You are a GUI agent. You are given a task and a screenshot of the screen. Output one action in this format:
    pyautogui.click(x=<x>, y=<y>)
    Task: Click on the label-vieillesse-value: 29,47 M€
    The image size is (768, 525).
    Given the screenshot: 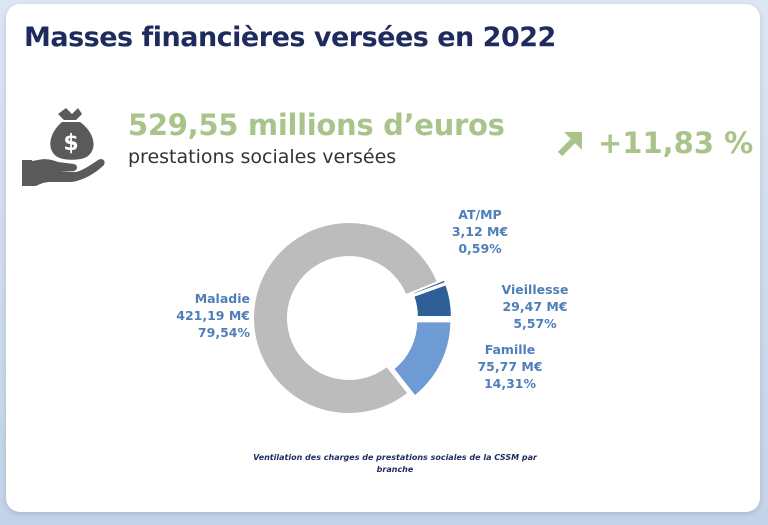 What is the action you would take?
    pyautogui.click(x=535, y=306)
    